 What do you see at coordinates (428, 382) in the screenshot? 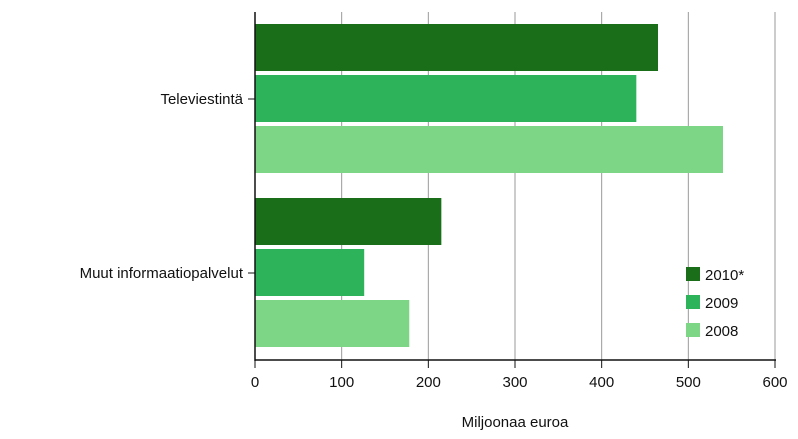
I see `x-tick-label-200: 200` at bounding box center [428, 382].